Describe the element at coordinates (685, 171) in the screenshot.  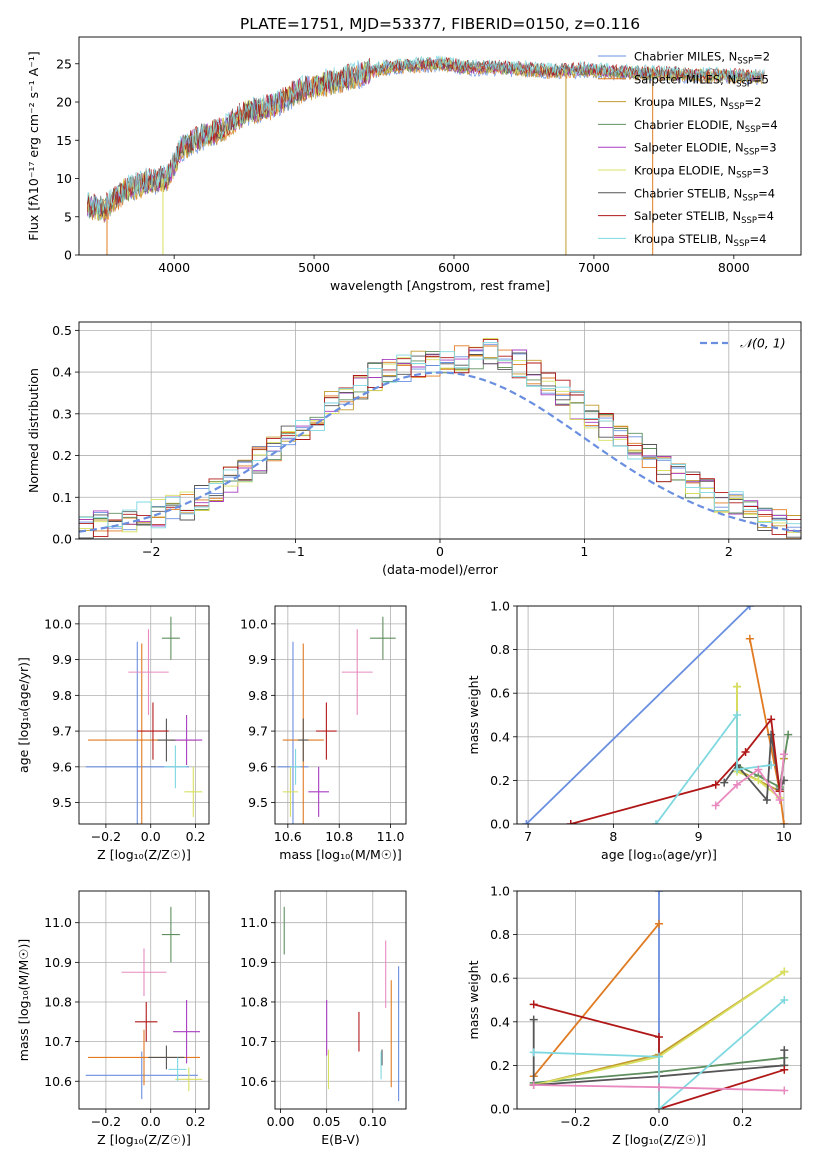
I see `legend-label-text: Kroupa ELODIE, N` at that location.